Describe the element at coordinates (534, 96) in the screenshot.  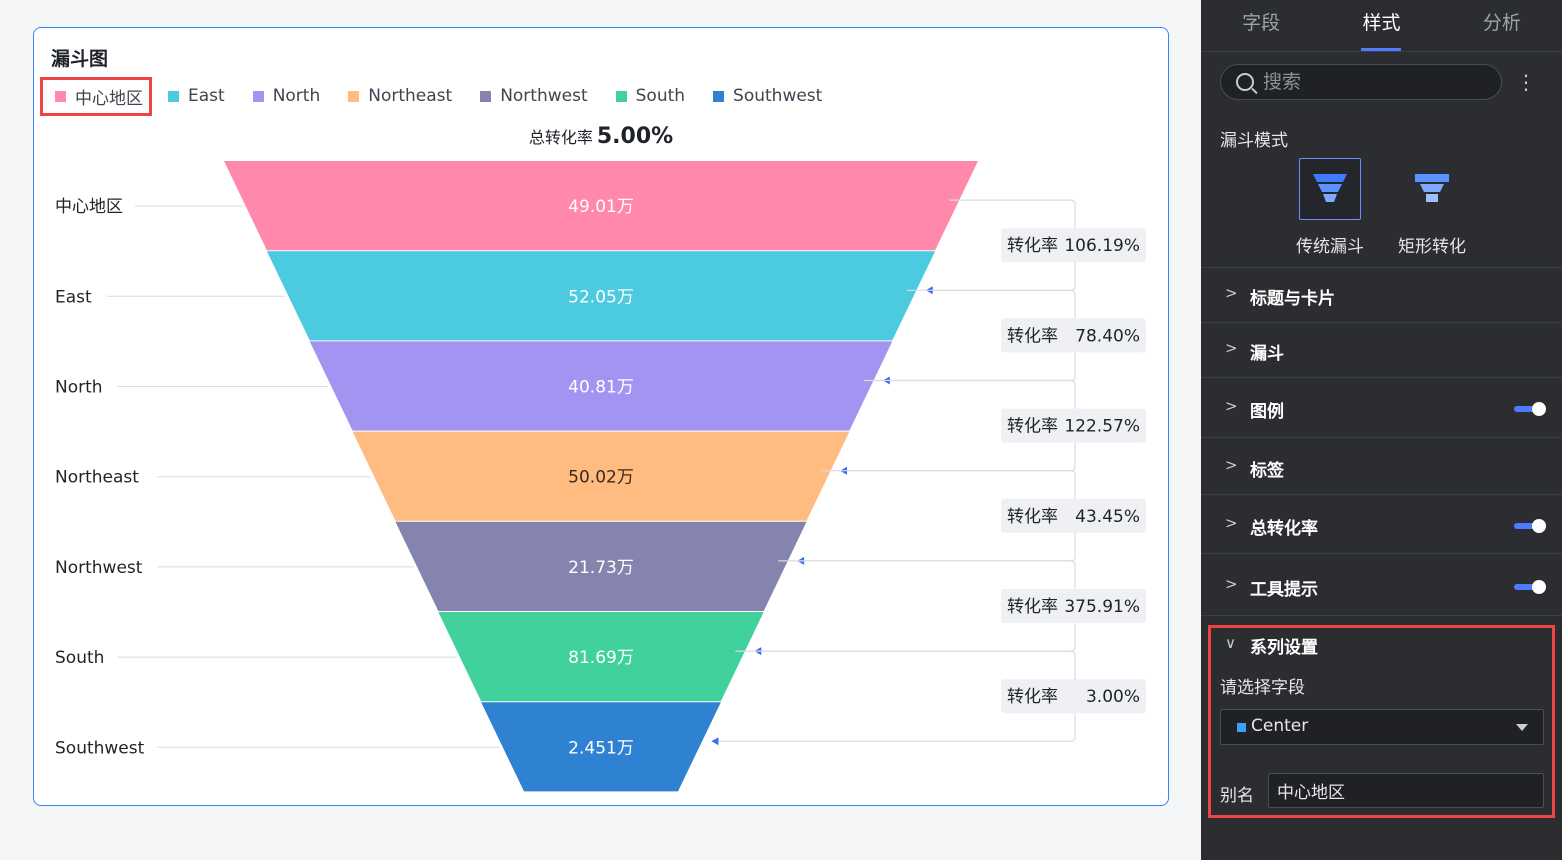
I see `legend-item-northwest: Northwest` at that location.